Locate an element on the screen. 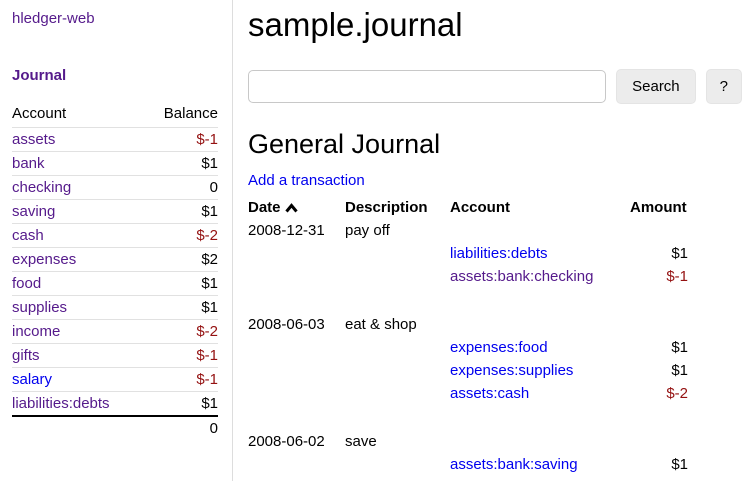 The width and height of the screenshot is (742, 481). search-button: Search is located at coordinates (656, 86).